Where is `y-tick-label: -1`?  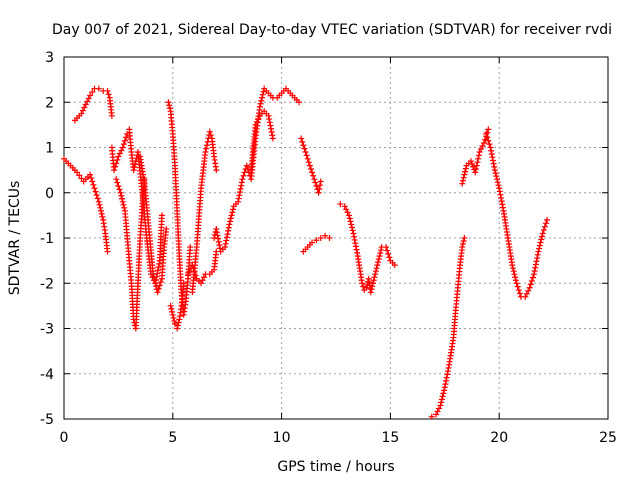
y-tick-label: -1 is located at coordinates (47, 239).